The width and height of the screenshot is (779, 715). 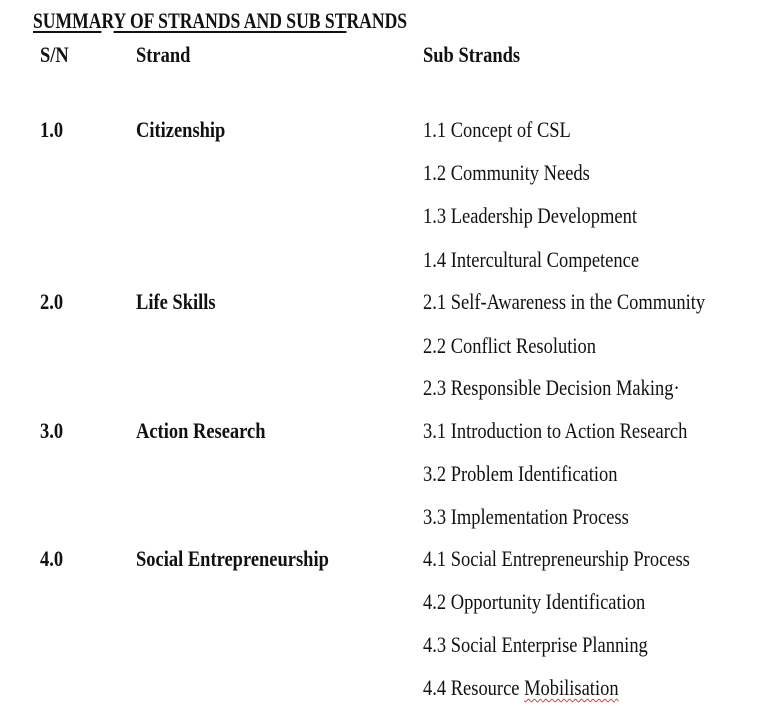 I want to click on sub-strand: 2.3 Responsible Decision Making·, so click(x=551, y=387).